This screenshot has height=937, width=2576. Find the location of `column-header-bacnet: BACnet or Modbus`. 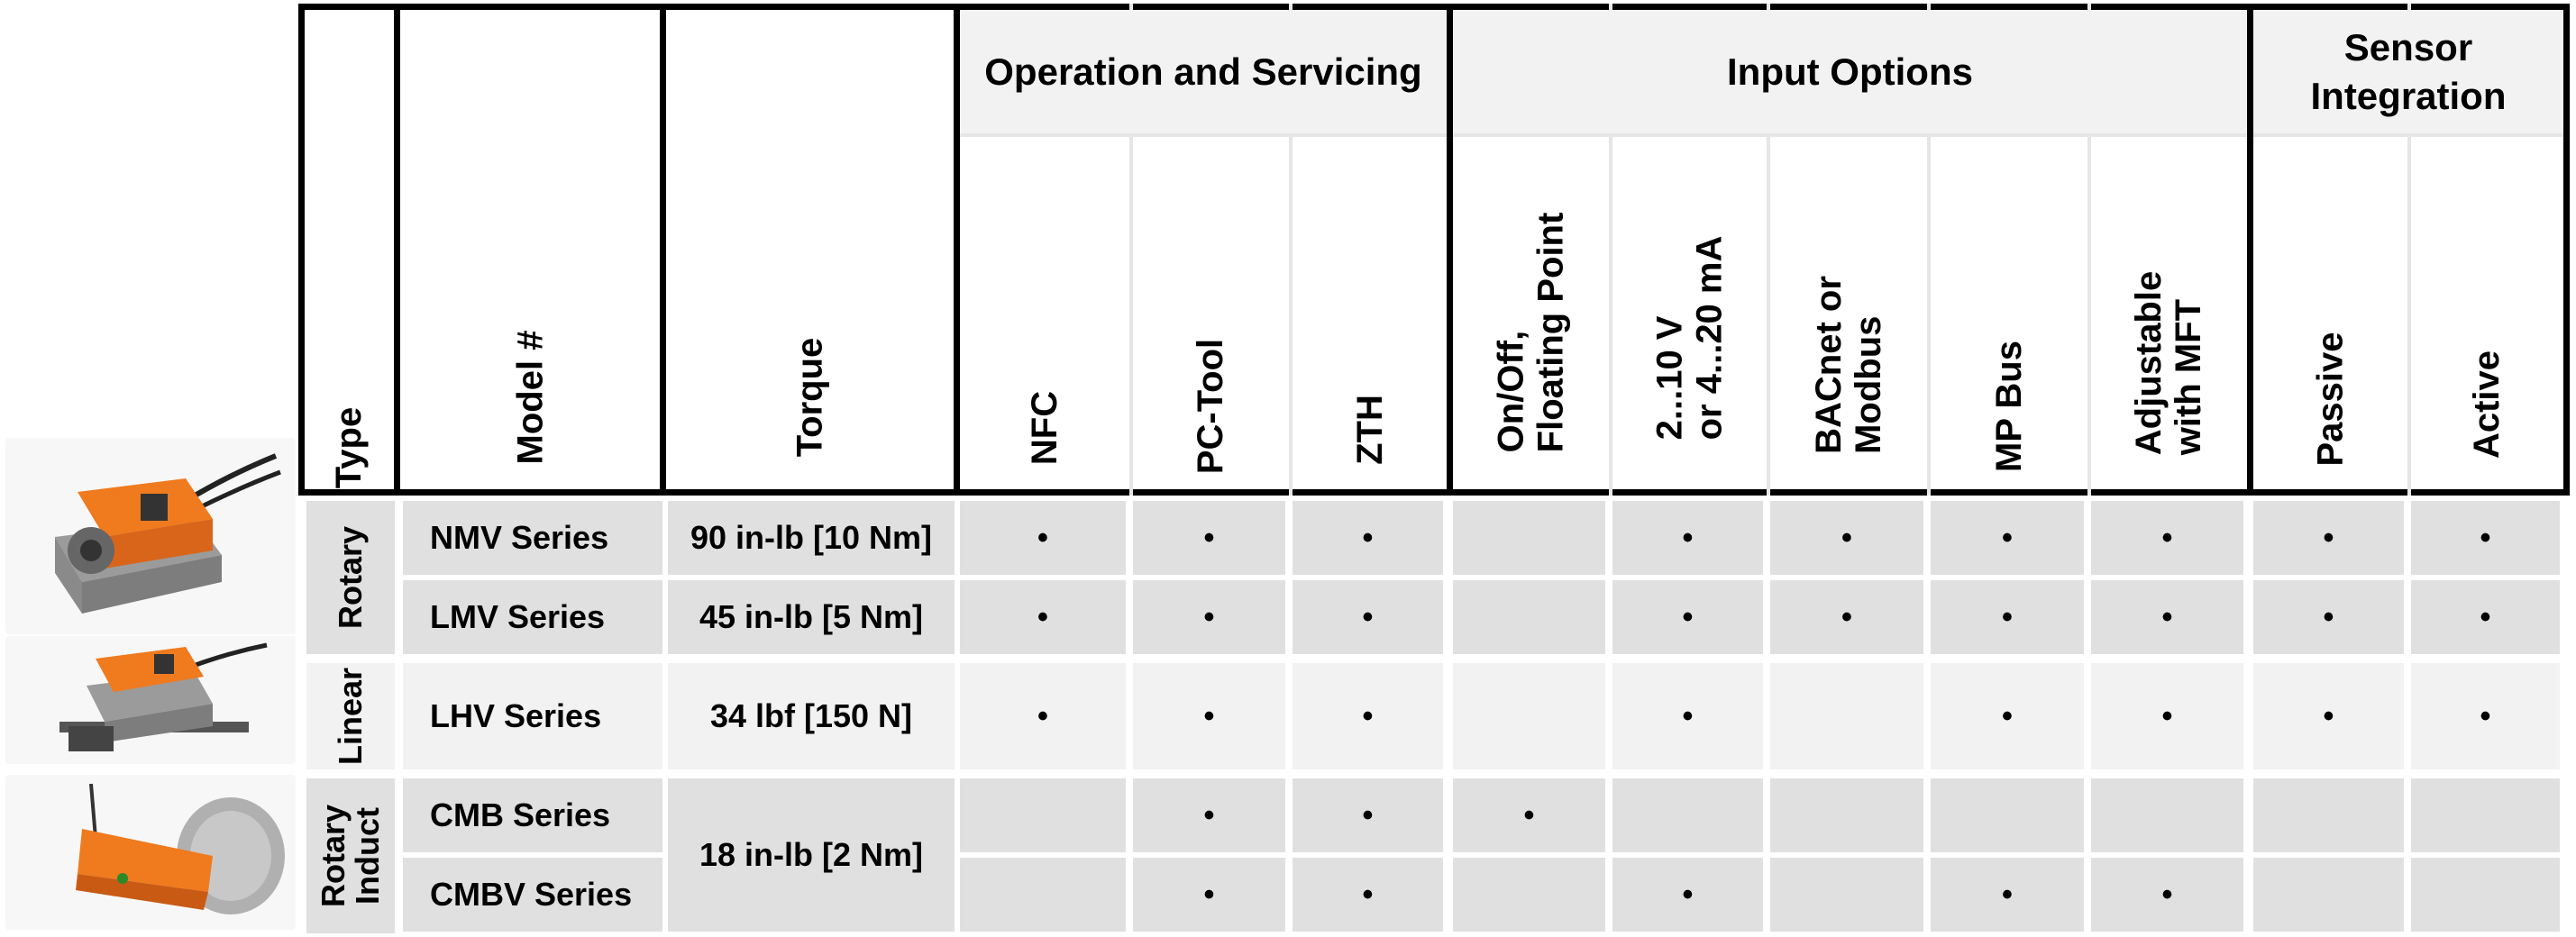

column-header-bacnet: BACnet or Modbus is located at coordinates (1848, 365).